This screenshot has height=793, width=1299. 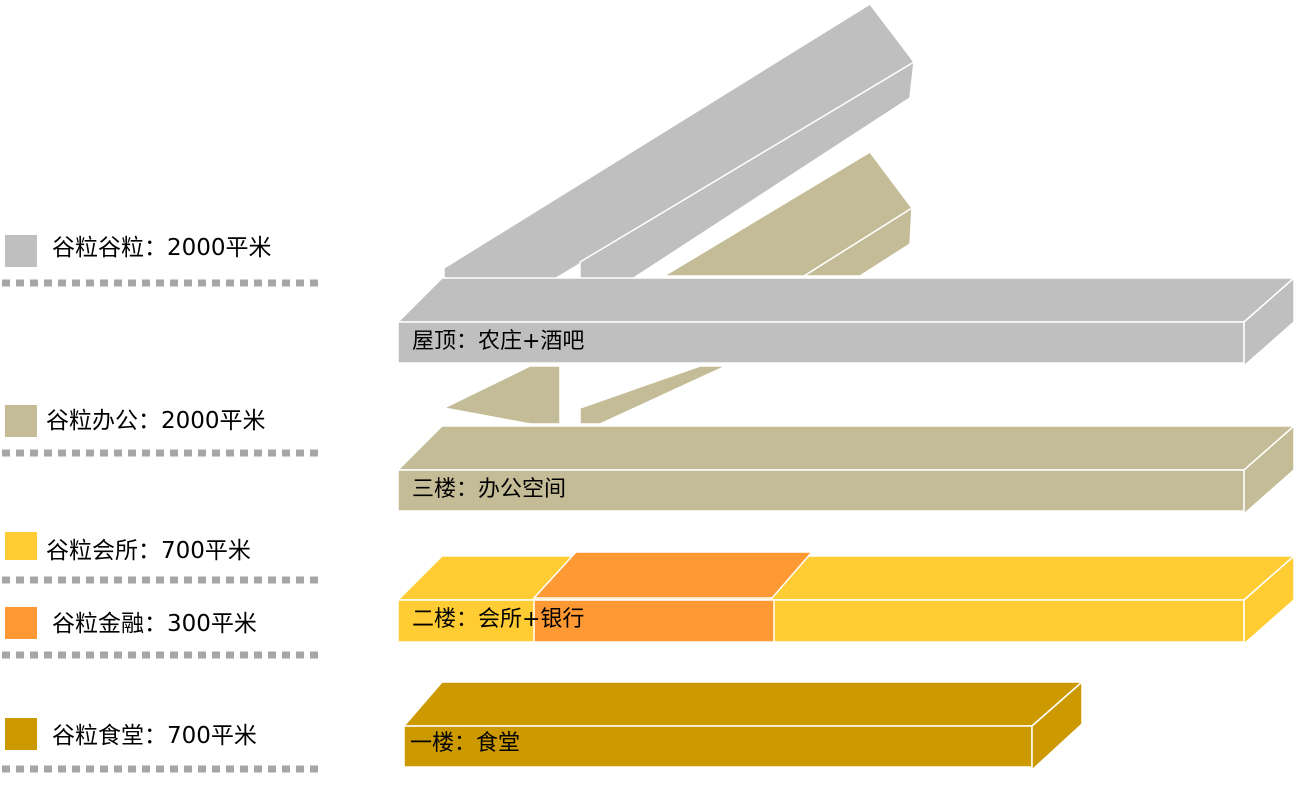 I want to click on roof-slab-top, so click(x=846, y=300).